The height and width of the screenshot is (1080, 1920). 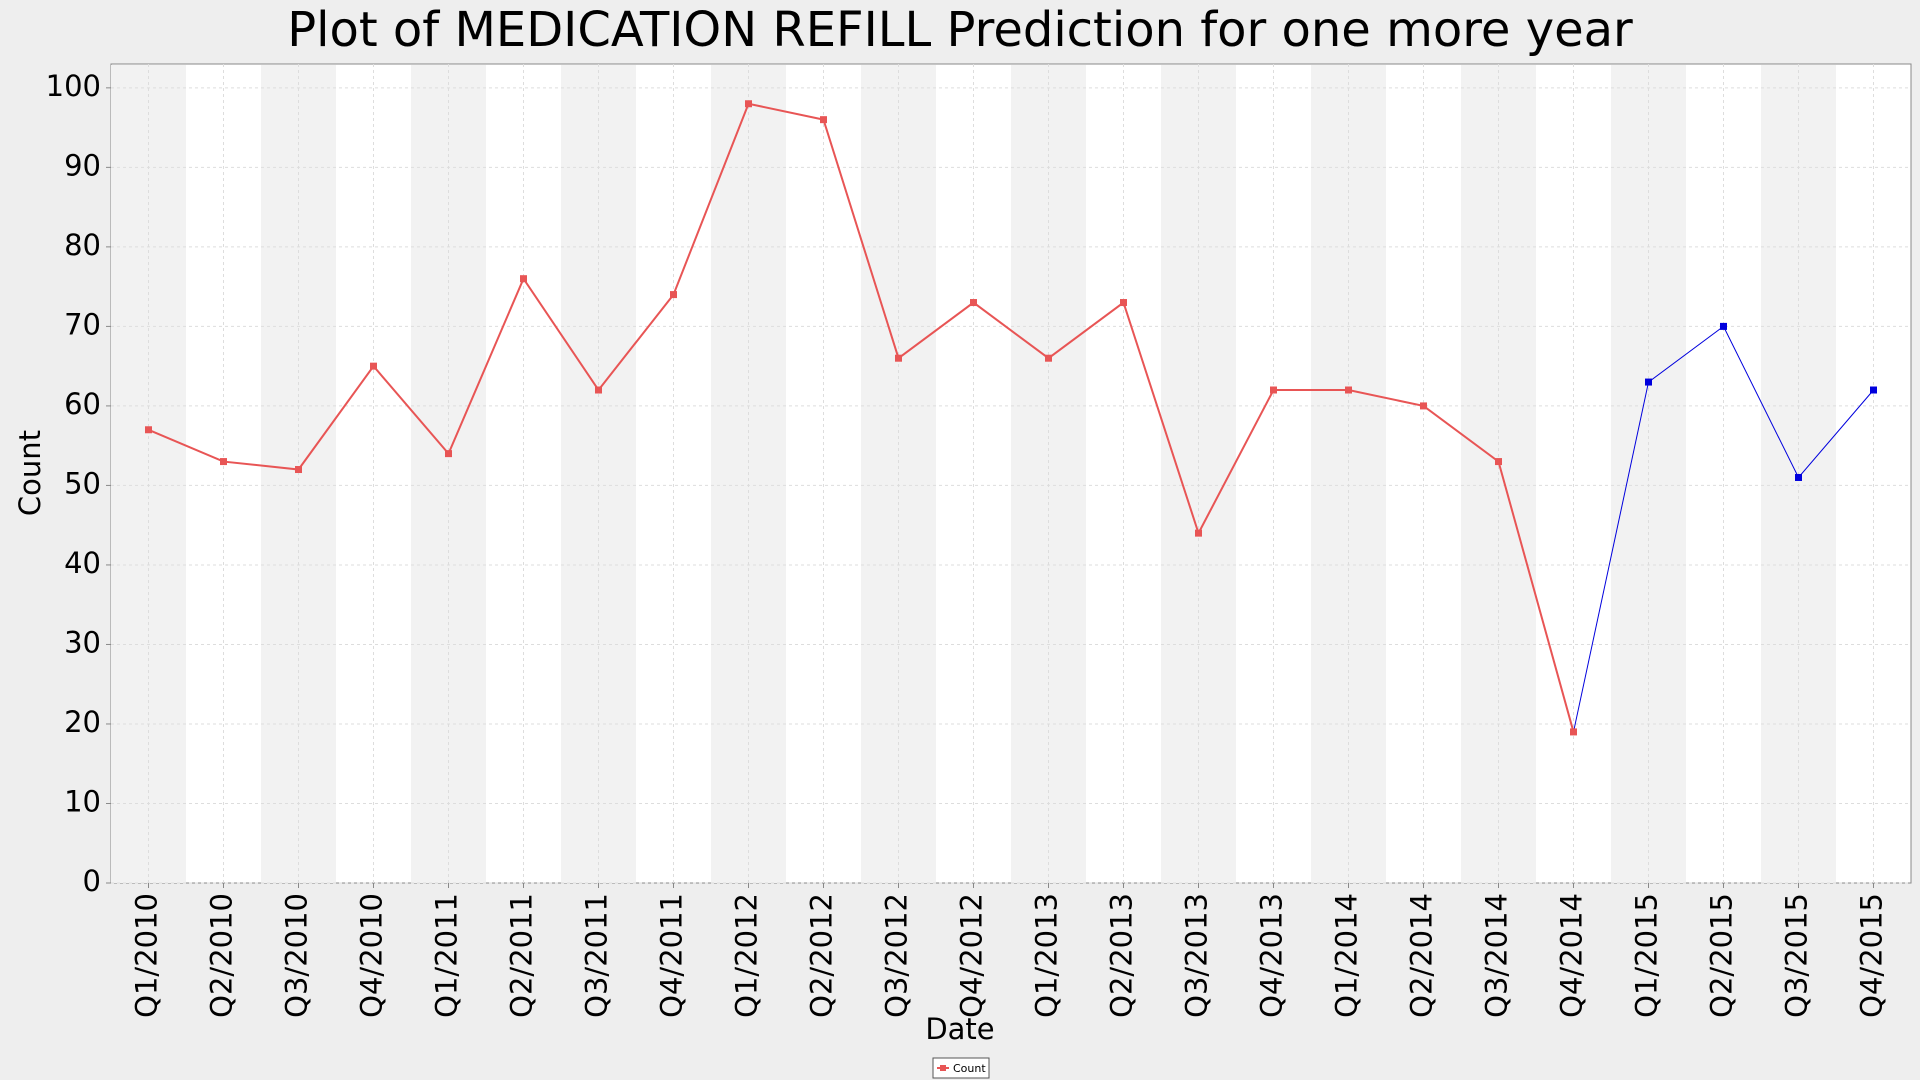 What do you see at coordinates (82, 801) in the screenshot?
I see `y-tick-label: 10` at bounding box center [82, 801].